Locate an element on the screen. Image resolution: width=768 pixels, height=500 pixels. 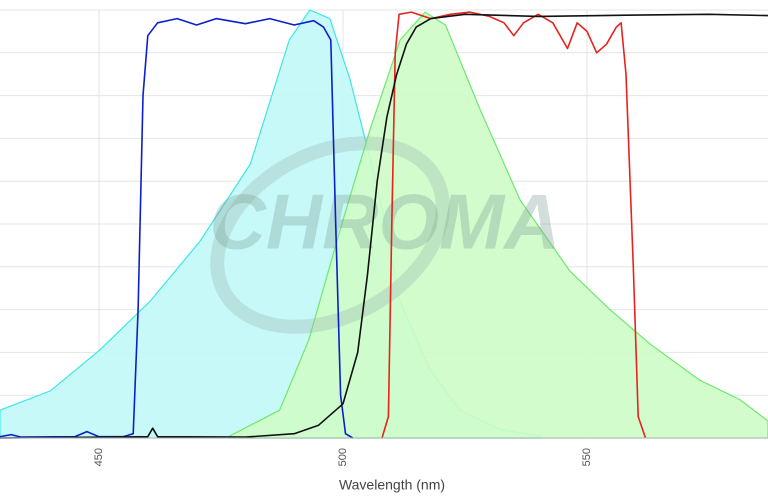
watermark: CHROMA is located at coordinates (385, 222).